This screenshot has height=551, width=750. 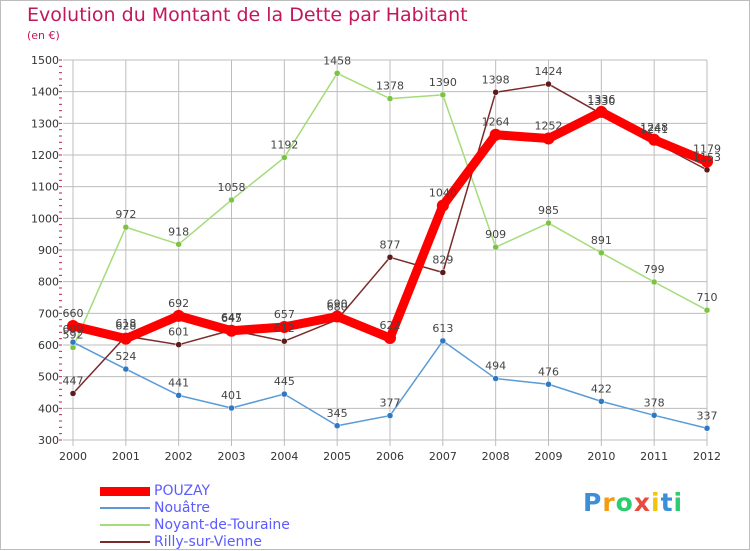 I want to click on data-label: 660, so click(x=73, y=313).